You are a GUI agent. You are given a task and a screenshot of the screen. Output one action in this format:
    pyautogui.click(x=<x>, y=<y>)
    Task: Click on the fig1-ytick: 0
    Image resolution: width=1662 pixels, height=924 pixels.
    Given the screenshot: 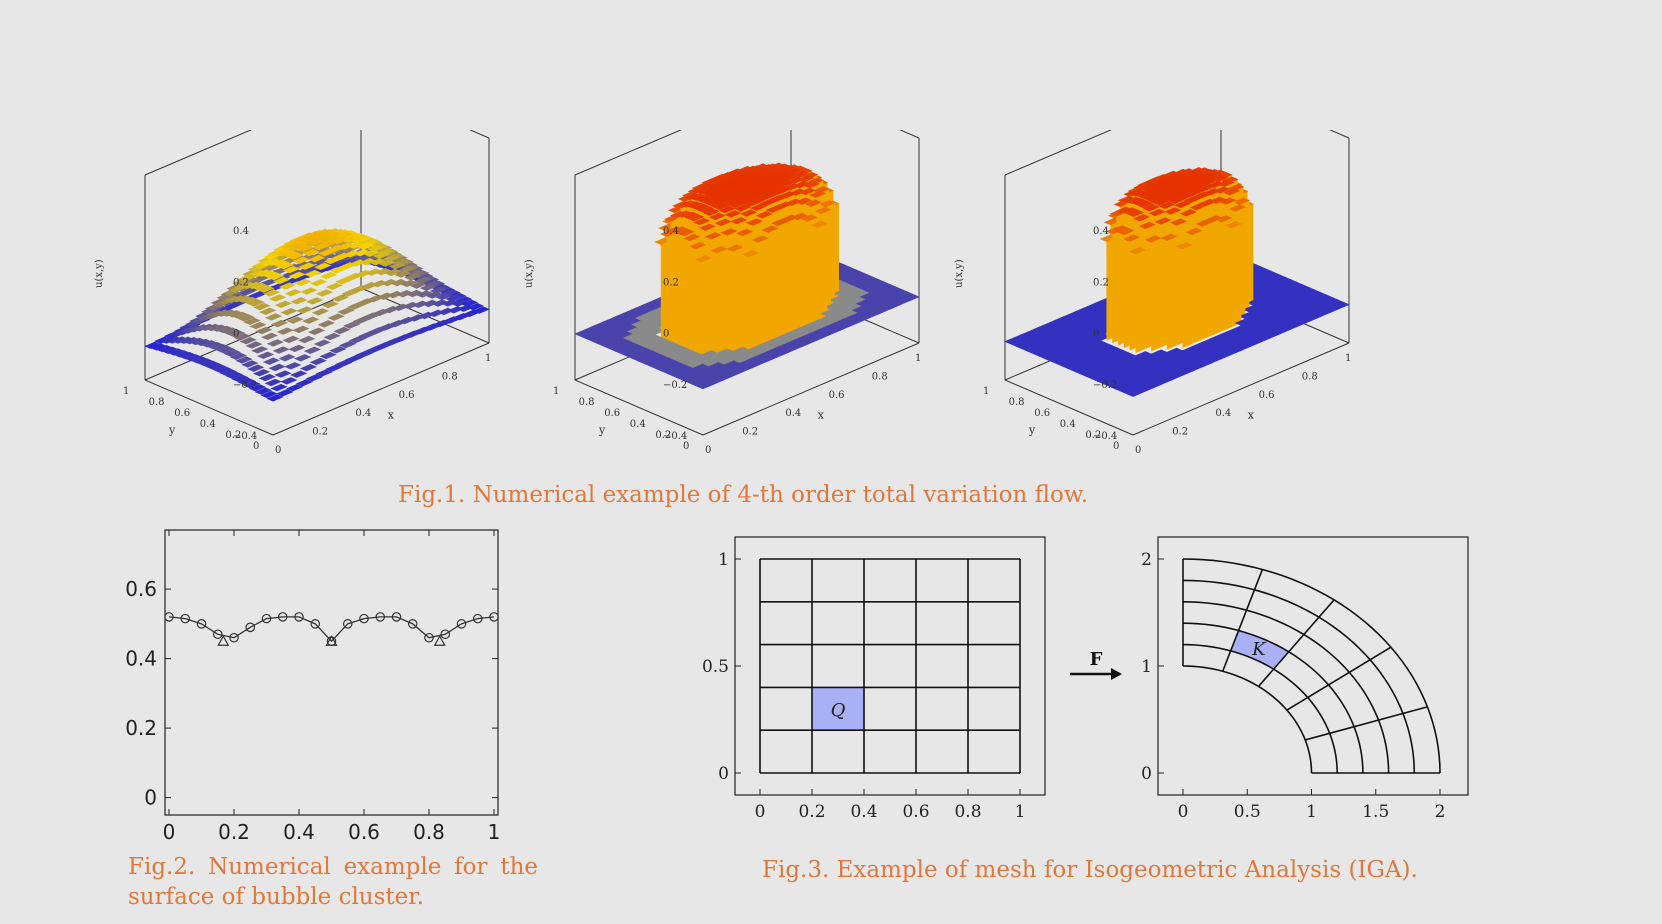 What is the action you would take?
    pyautogui.click(x=686, y=446)
    